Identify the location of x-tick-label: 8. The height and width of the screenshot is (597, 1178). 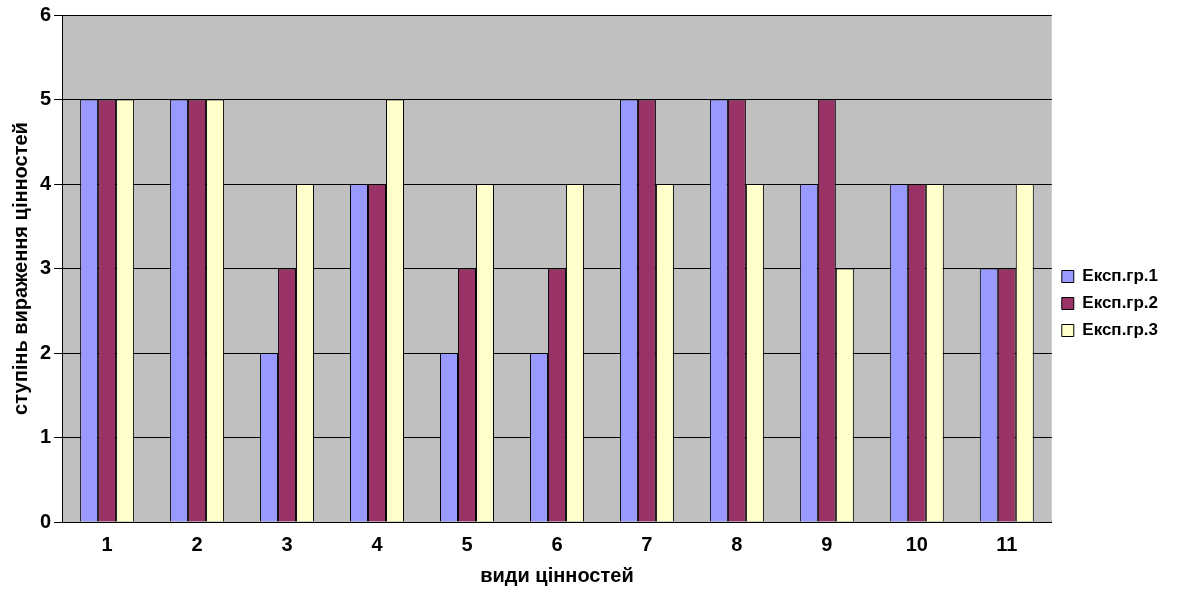
(737, 543).